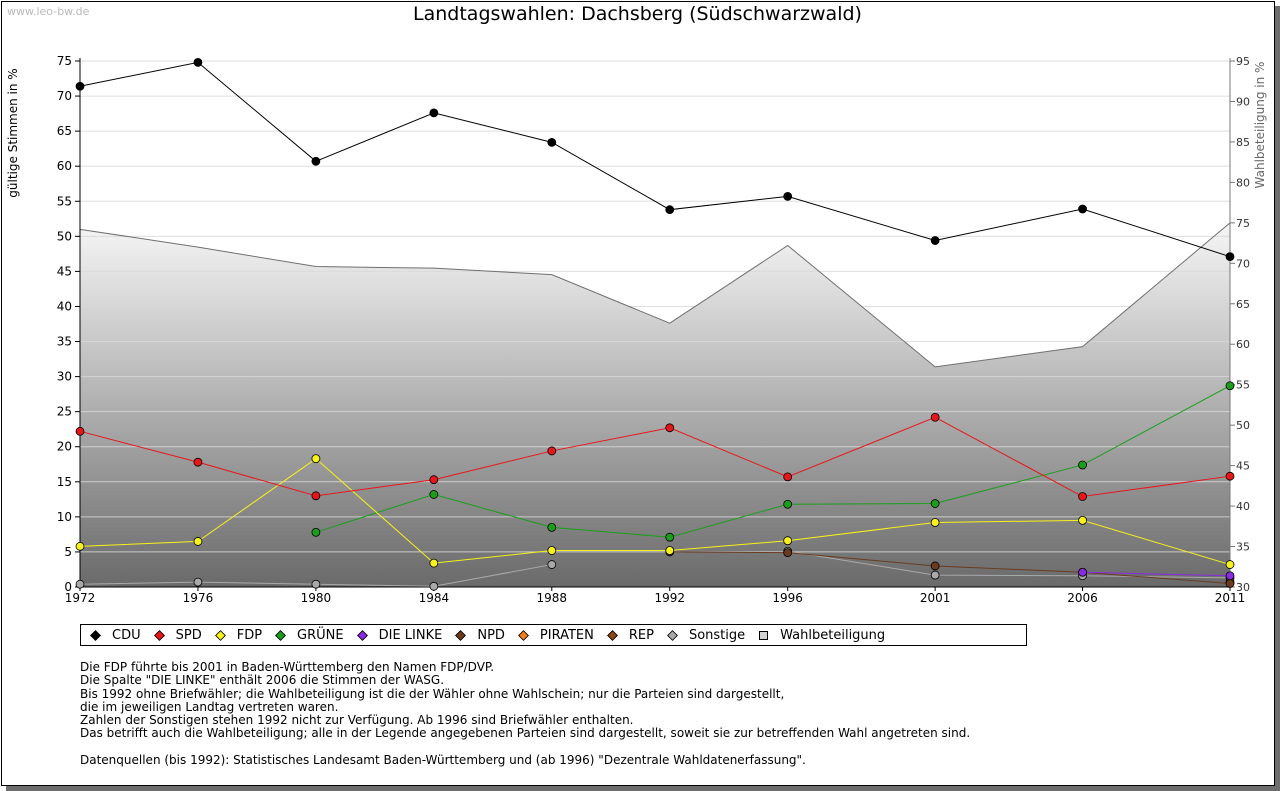  What do you see at coordinates (1260, 125) in the screenshot?
I see `y2-axis-label: Wahlbeteiligung in %` at bounding box center [1260, 125].